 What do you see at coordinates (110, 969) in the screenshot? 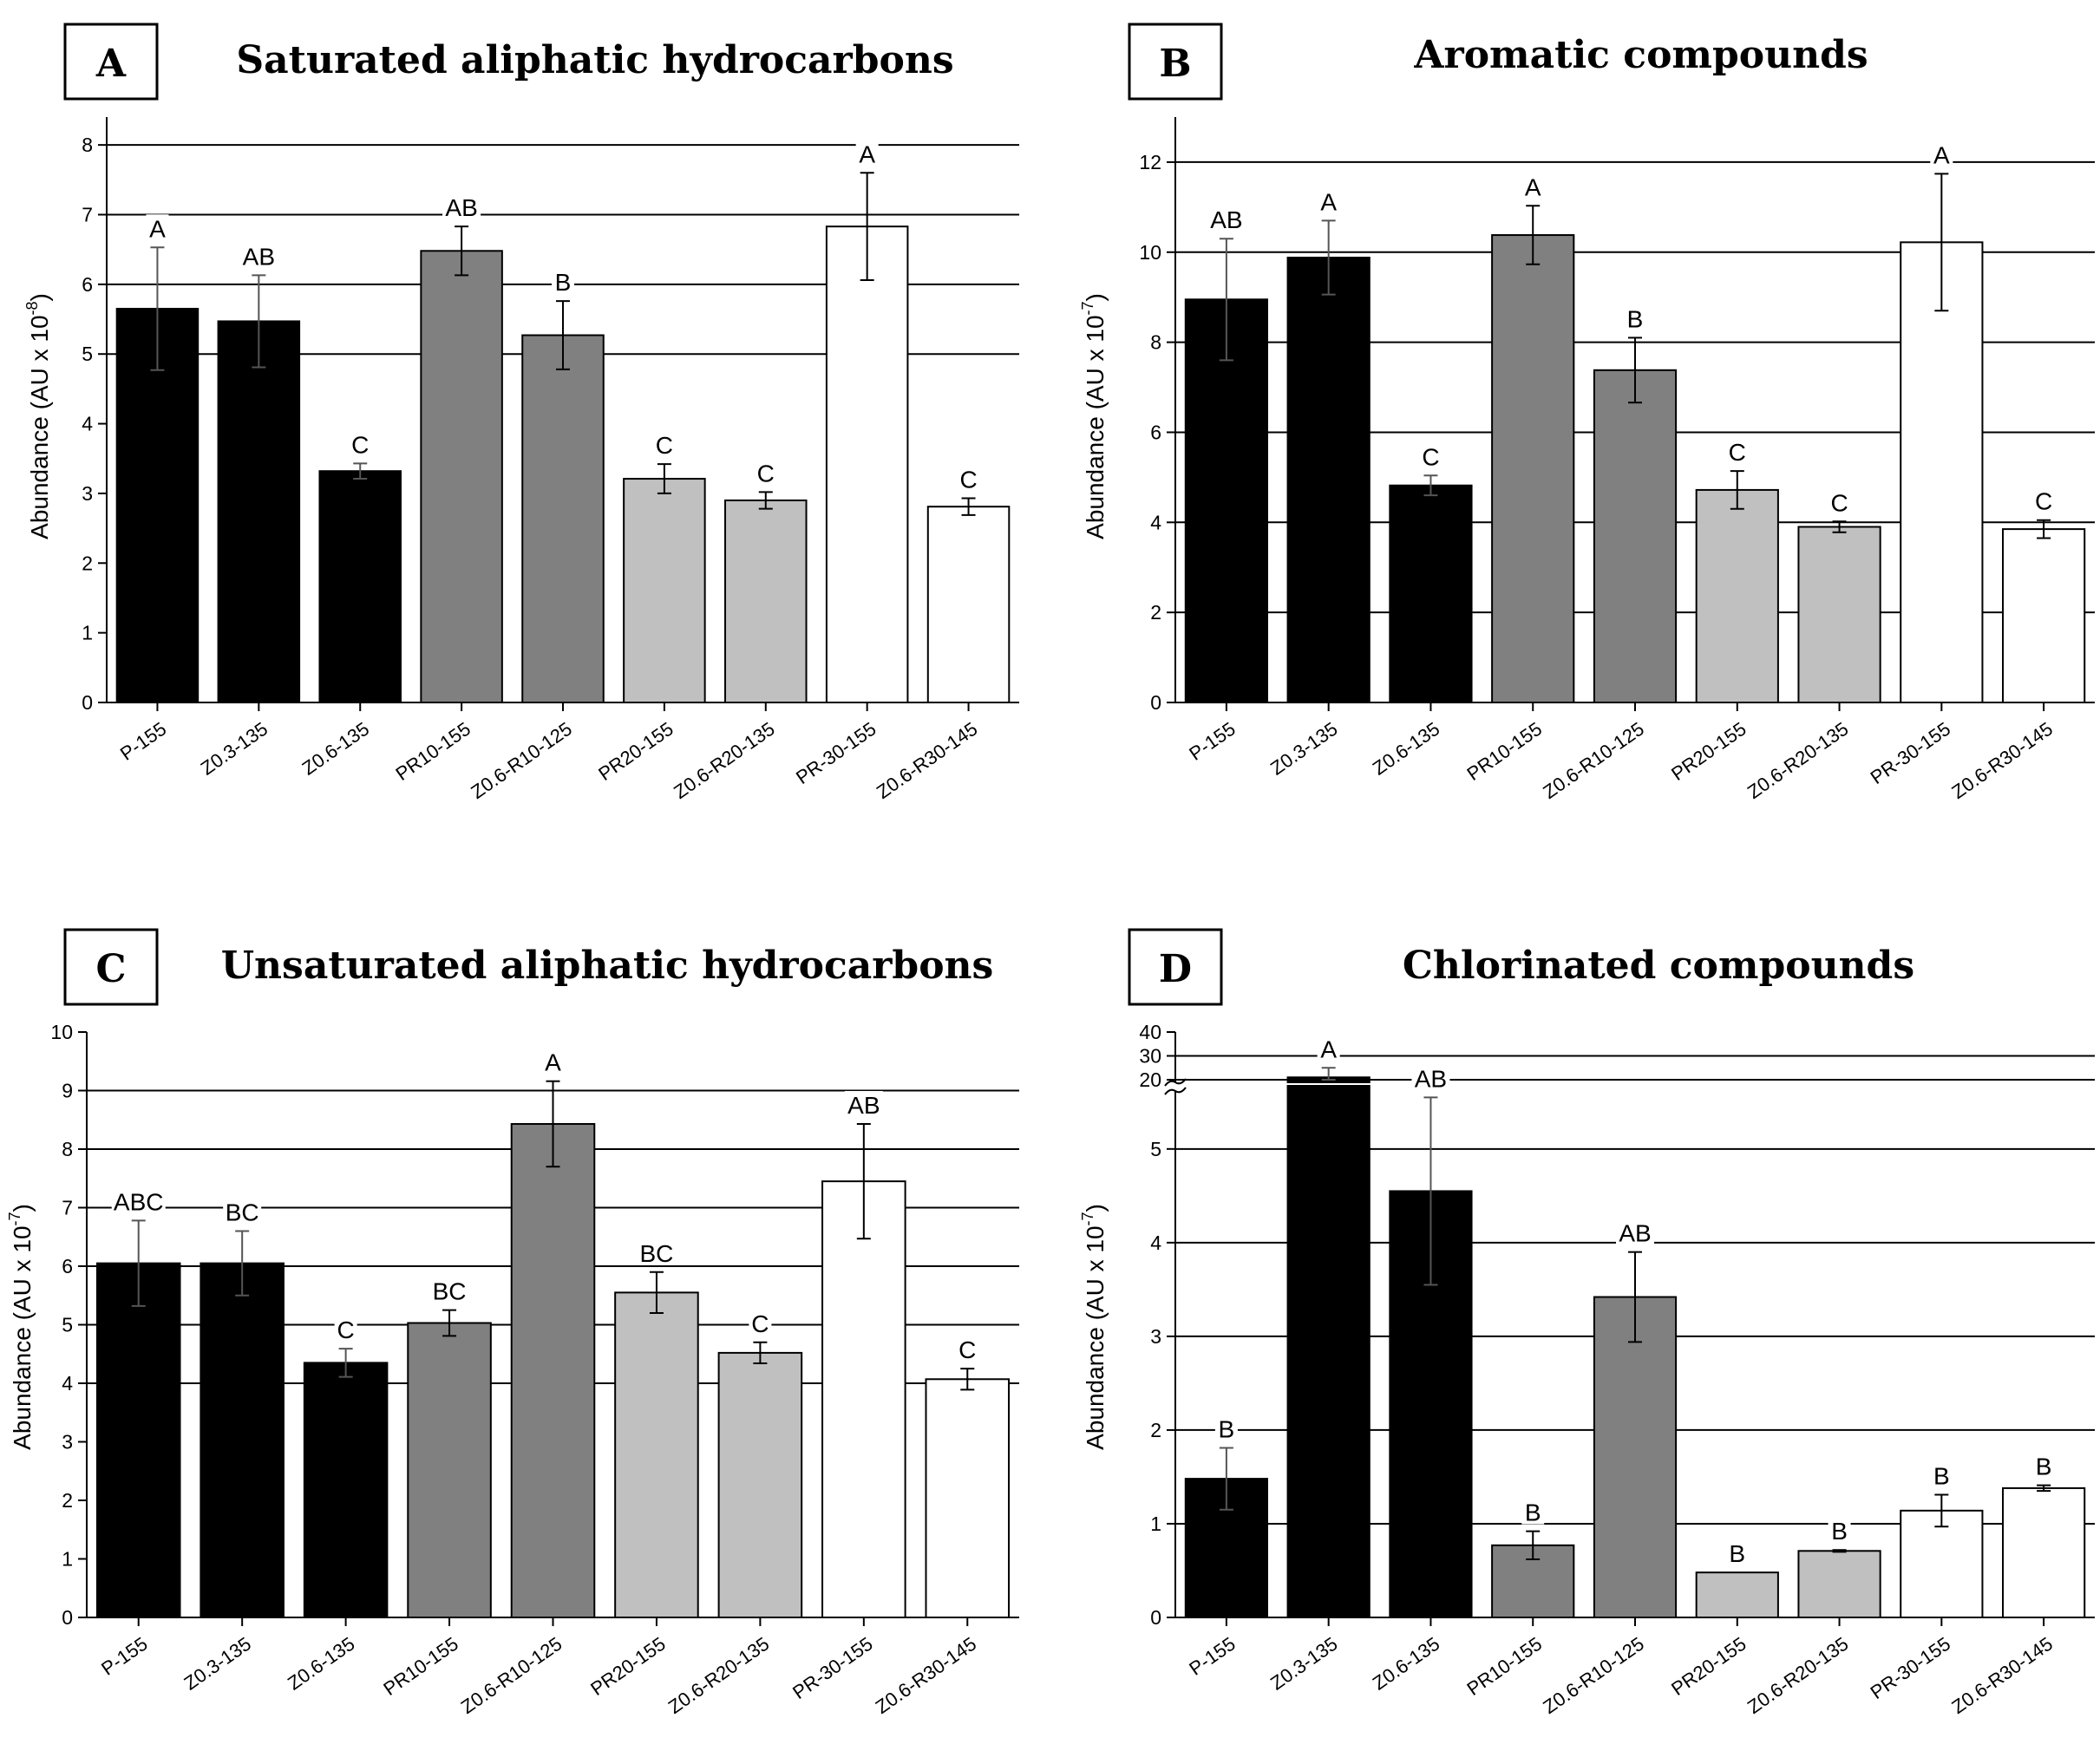
I see `panel-c-letter: C` at bounding box center [110, 969].